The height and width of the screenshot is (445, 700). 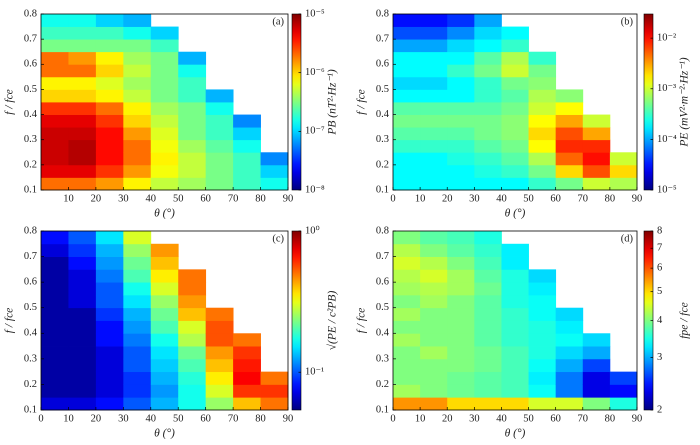 What do you see at coordinates (659, 357) in the screenshot?
I see `colorbar-tick-label: 3` at bounding box center [659, 357].